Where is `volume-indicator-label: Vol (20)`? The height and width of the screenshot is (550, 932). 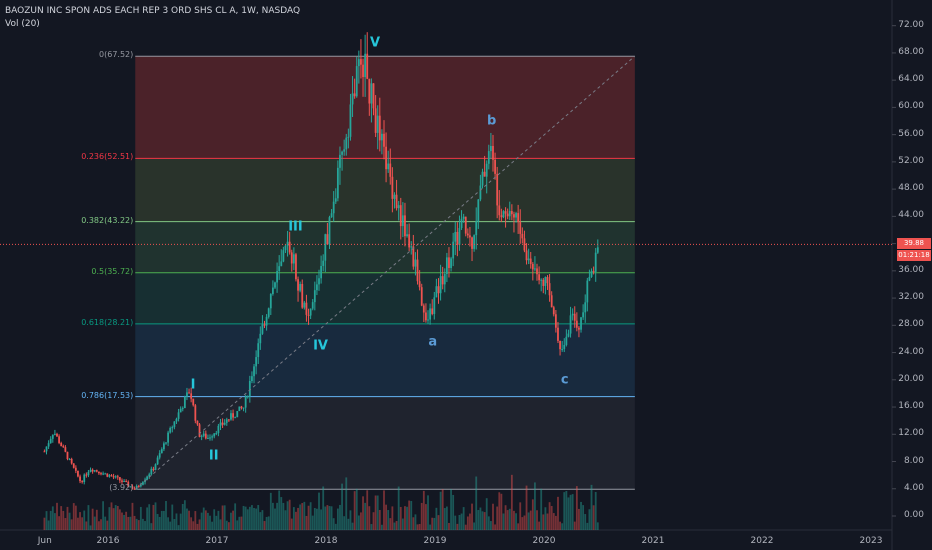 volume-indicator-label: Vol (20) is located at coordinates (22, 24).